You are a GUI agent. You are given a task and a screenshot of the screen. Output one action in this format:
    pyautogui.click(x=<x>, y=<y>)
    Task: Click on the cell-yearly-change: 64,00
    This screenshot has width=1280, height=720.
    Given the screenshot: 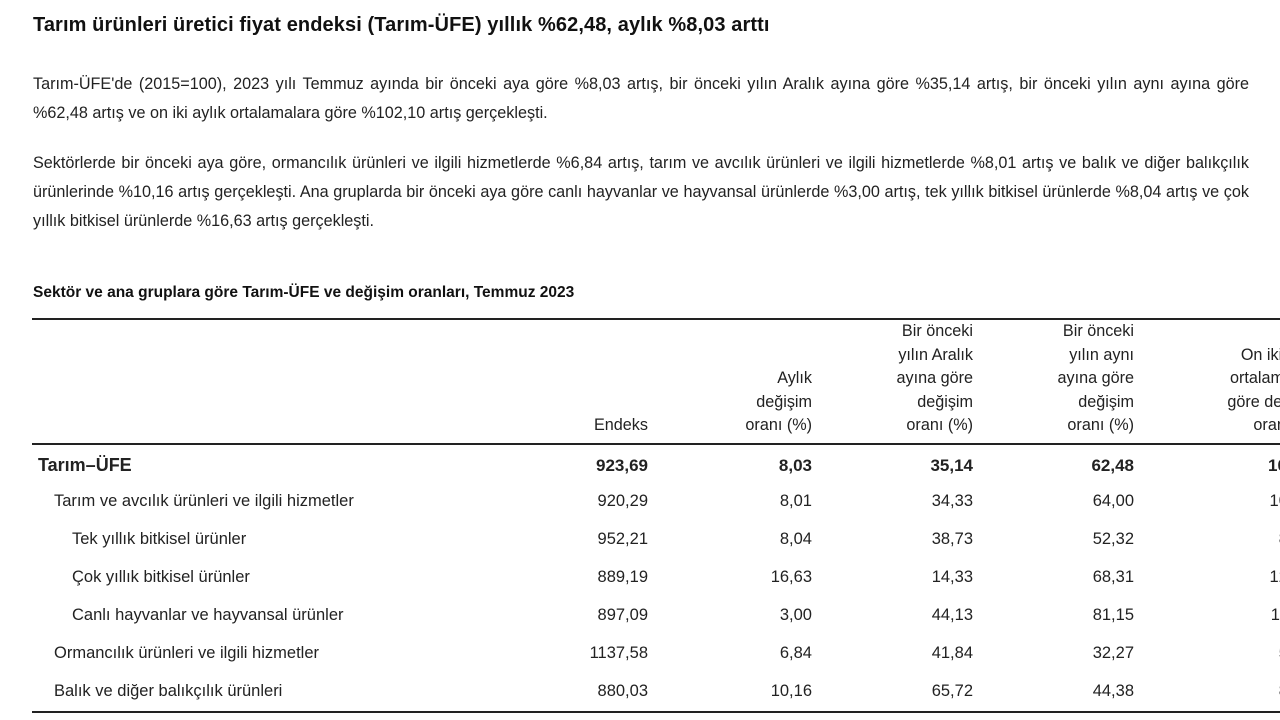 What is the action you would take?
    pyautogui.click(x=1113, y=501)
    